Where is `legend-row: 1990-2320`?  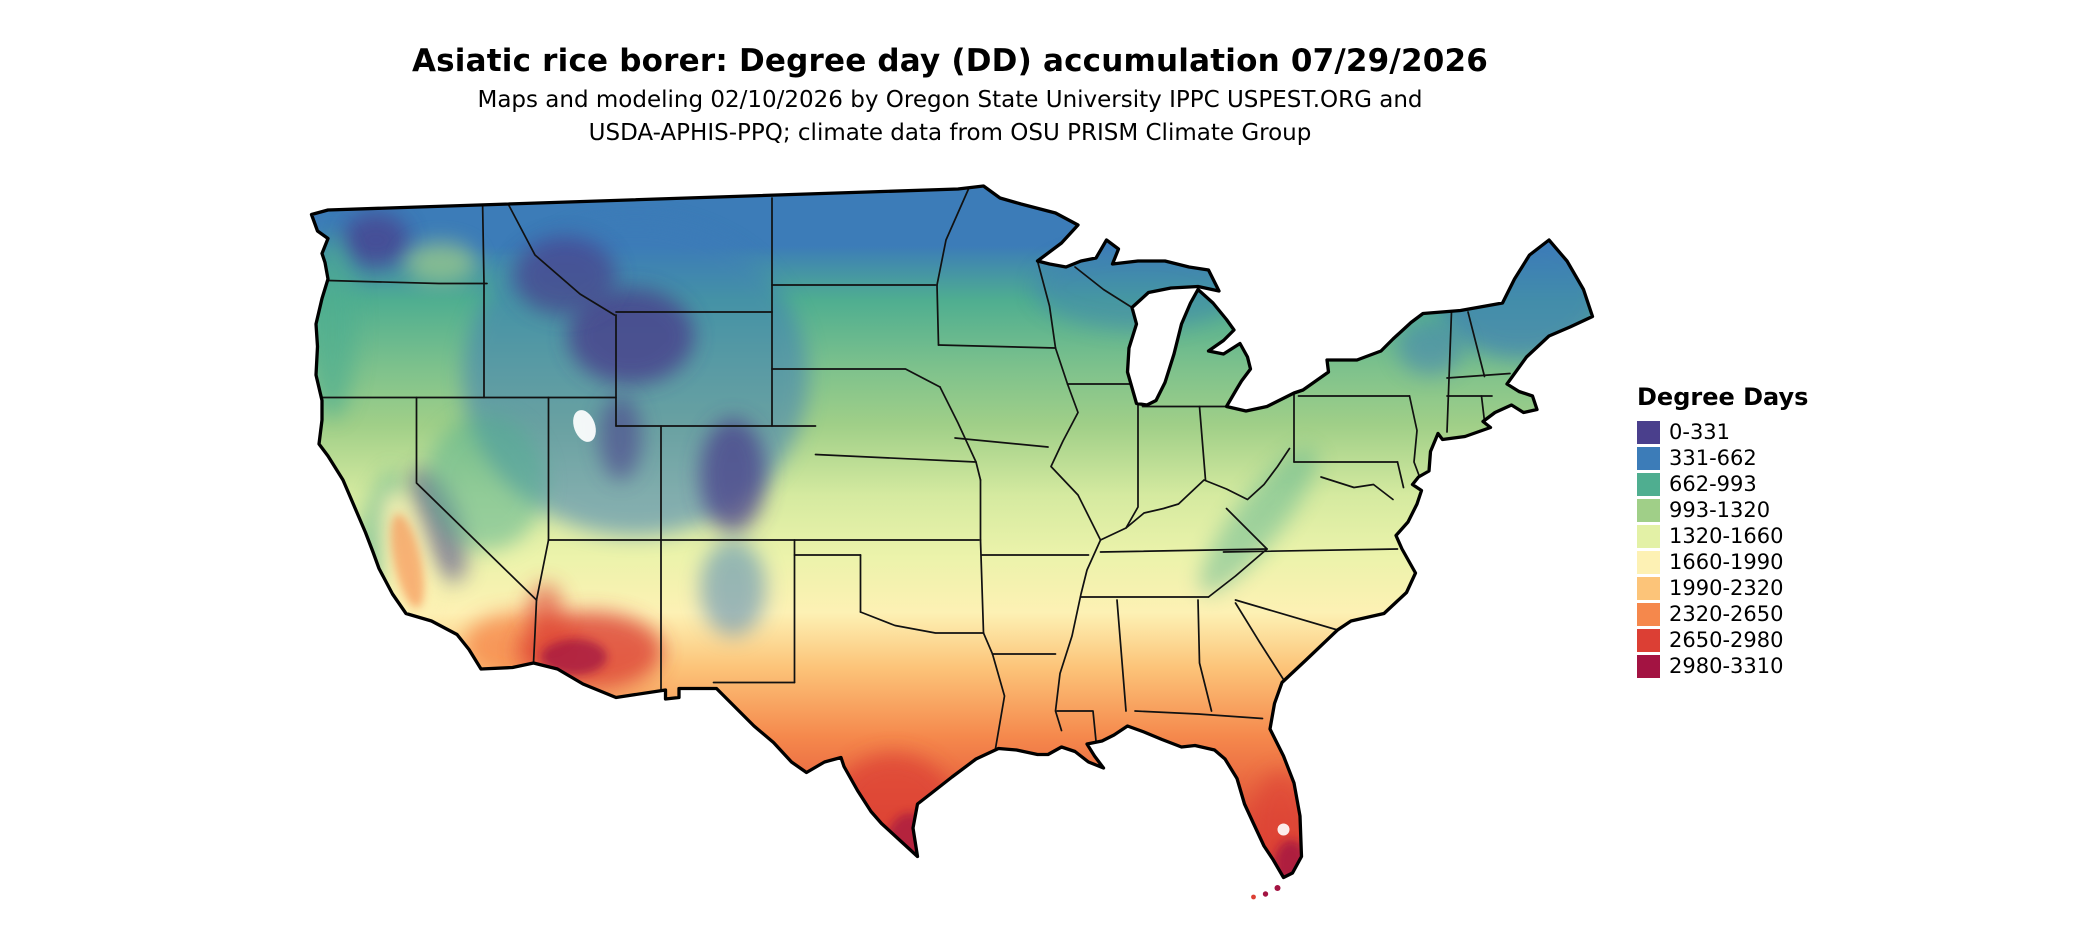 legend-row: 1990-2320 is located at coordinates (1722, 588).